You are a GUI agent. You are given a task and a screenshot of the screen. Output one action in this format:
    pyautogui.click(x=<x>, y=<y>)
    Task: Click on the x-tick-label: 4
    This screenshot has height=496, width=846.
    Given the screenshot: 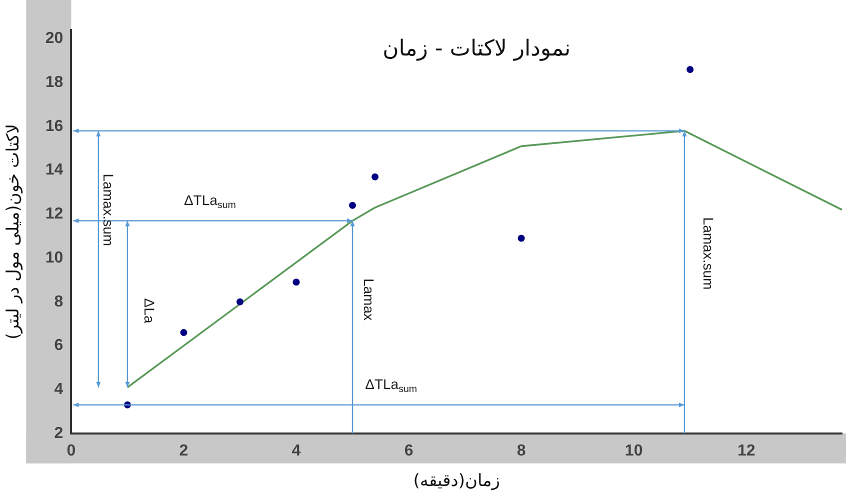 What is the action you would take?
    pyautogui.click(x=296, y=451)
    